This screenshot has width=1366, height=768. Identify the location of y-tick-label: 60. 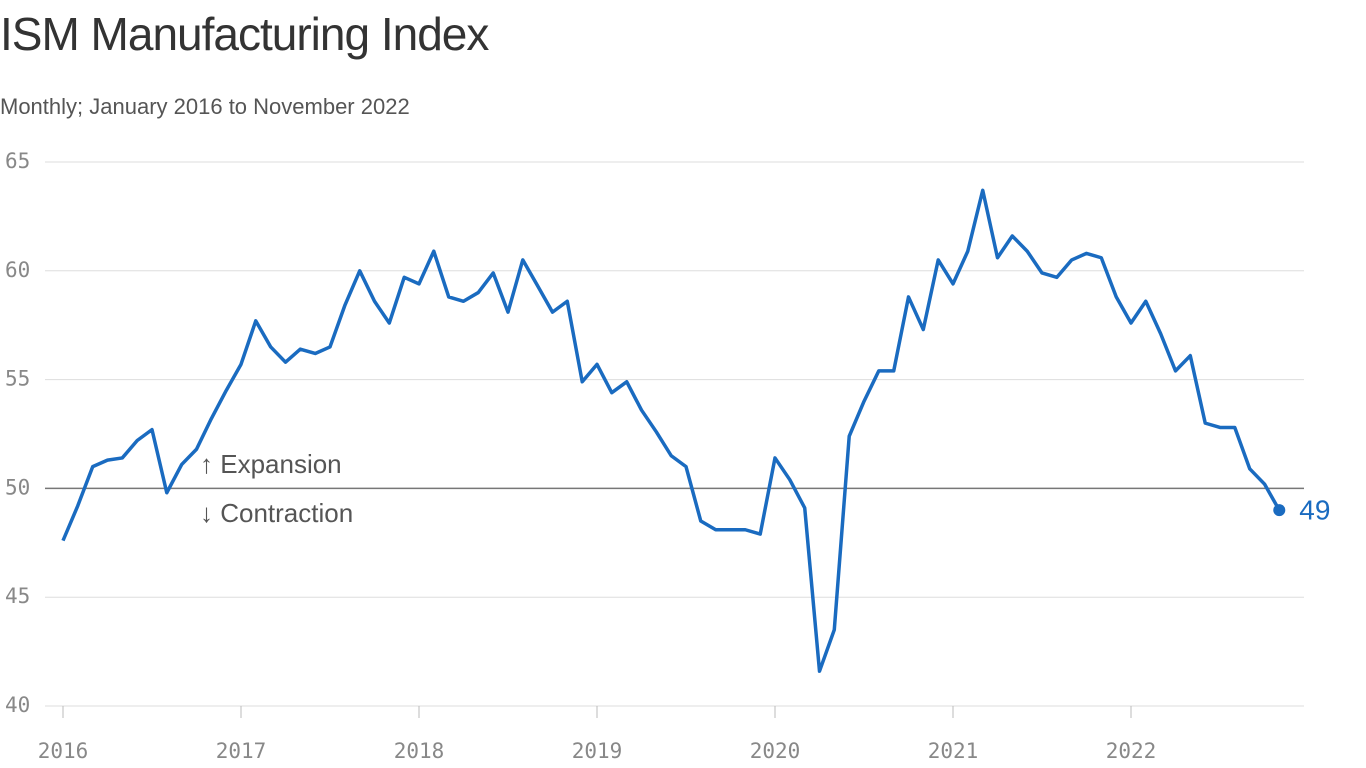
(17, 270).